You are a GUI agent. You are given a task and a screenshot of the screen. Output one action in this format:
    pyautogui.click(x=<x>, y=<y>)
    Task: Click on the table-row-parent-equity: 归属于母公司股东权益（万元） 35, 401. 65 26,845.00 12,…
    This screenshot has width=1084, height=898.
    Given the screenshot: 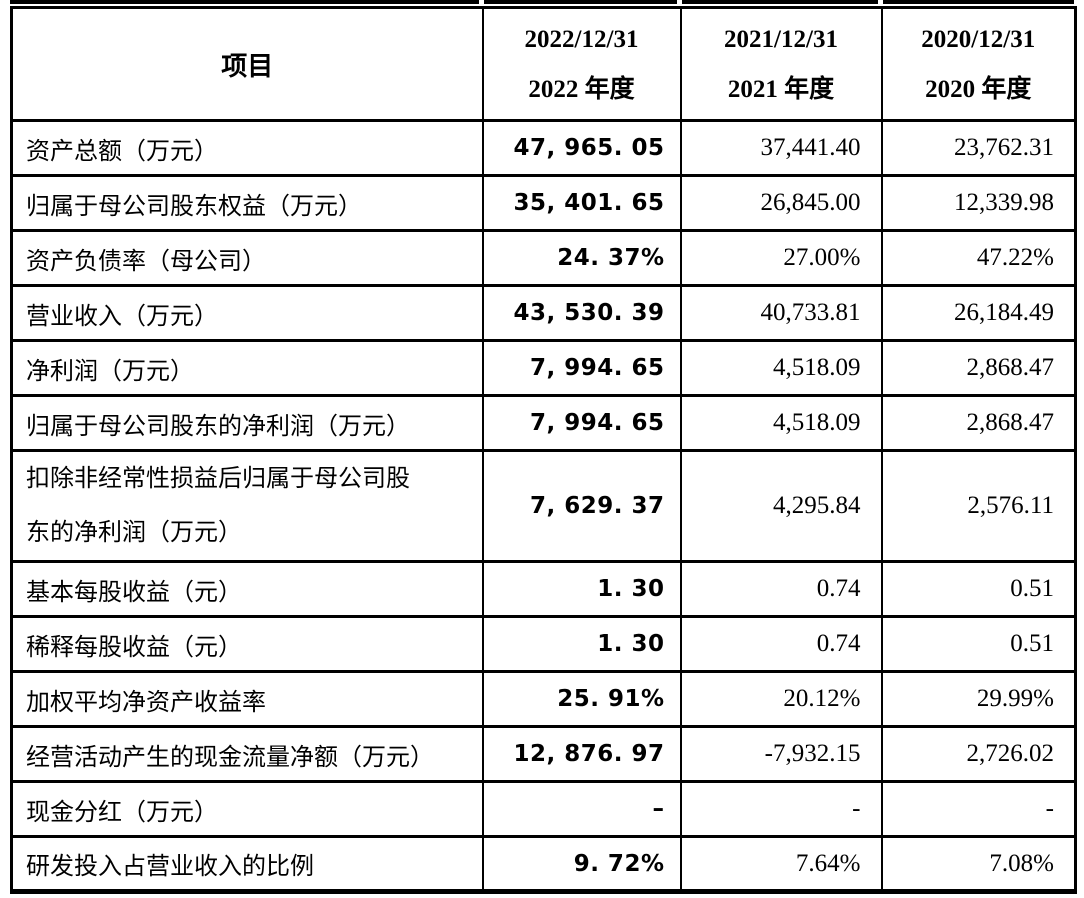 What is the action you would take?
    pyautogui.click(x=543, y=202)
    